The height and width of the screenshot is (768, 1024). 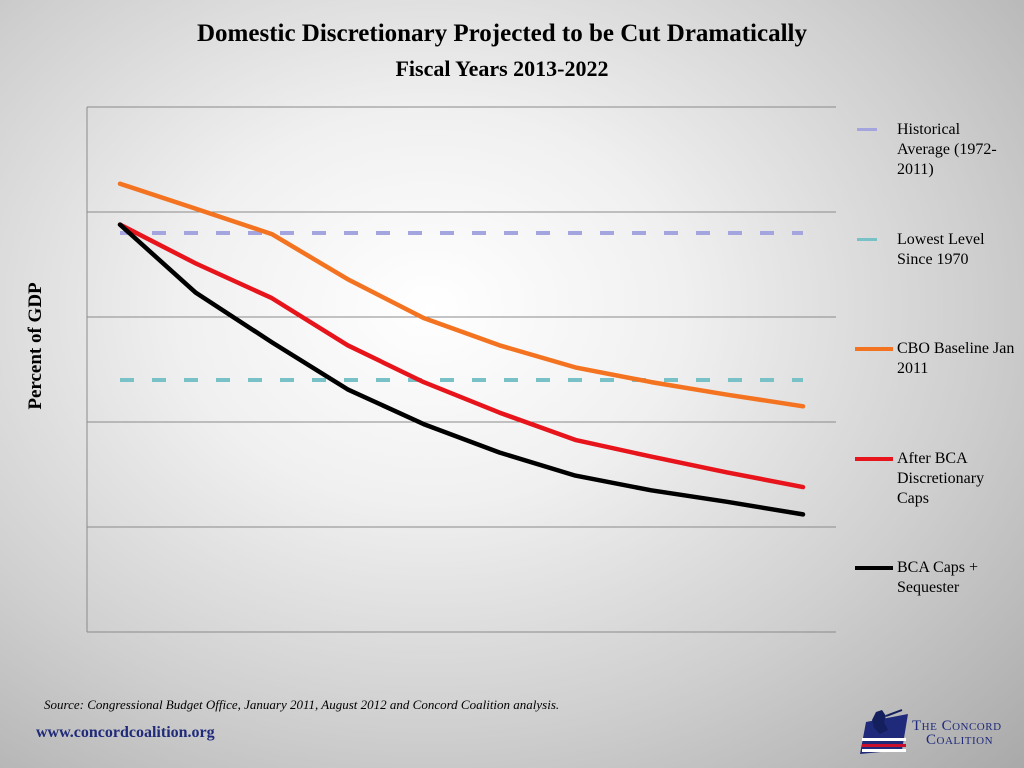 I want to click on chart-subtitle: Fiscal Years 2013-2022, so click(x=502, y=68).